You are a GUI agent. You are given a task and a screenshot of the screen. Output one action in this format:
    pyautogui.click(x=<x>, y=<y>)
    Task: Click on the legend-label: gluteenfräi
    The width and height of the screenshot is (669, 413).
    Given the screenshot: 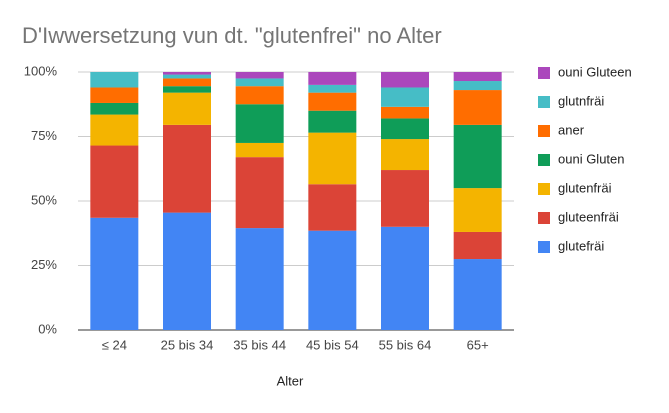 What is the action you would take?
    pyautogui.click(x=588, y=216)
    